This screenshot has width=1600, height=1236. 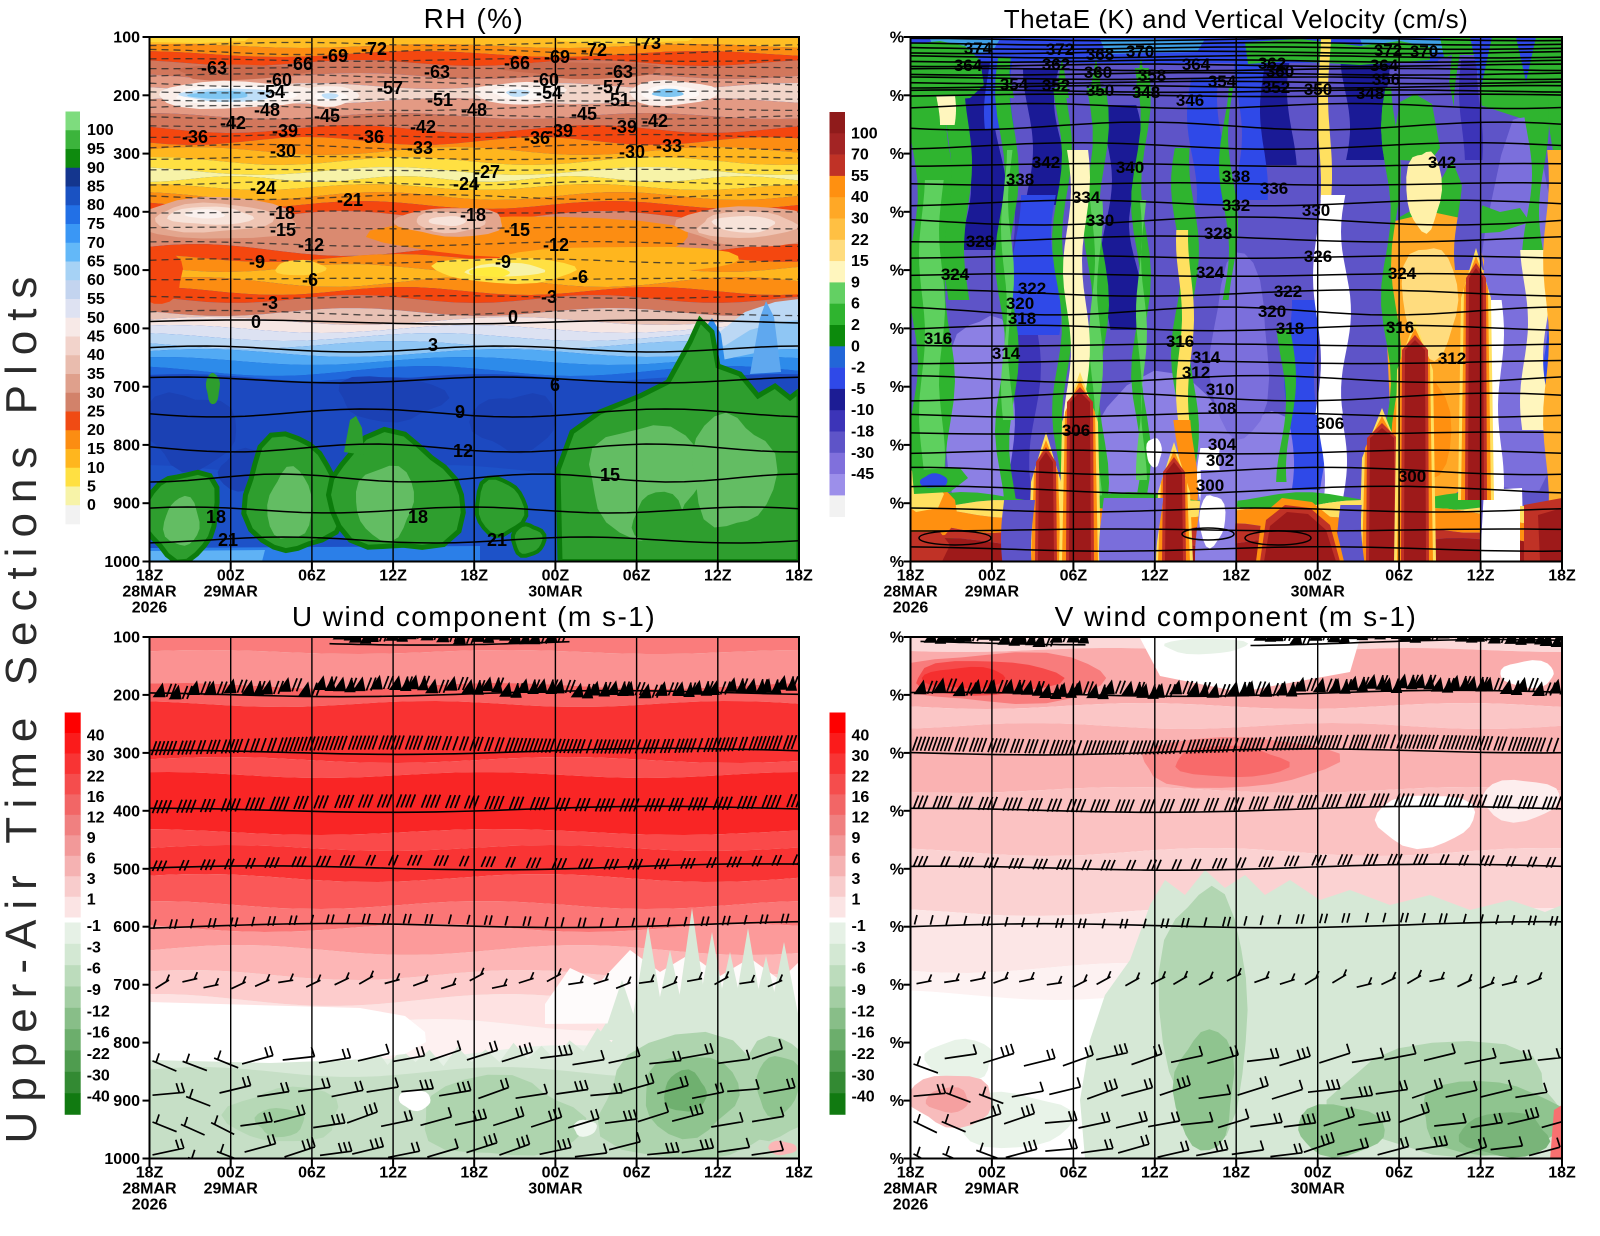 I want to click on svg-text: -12, so click(x=98, y=1011).